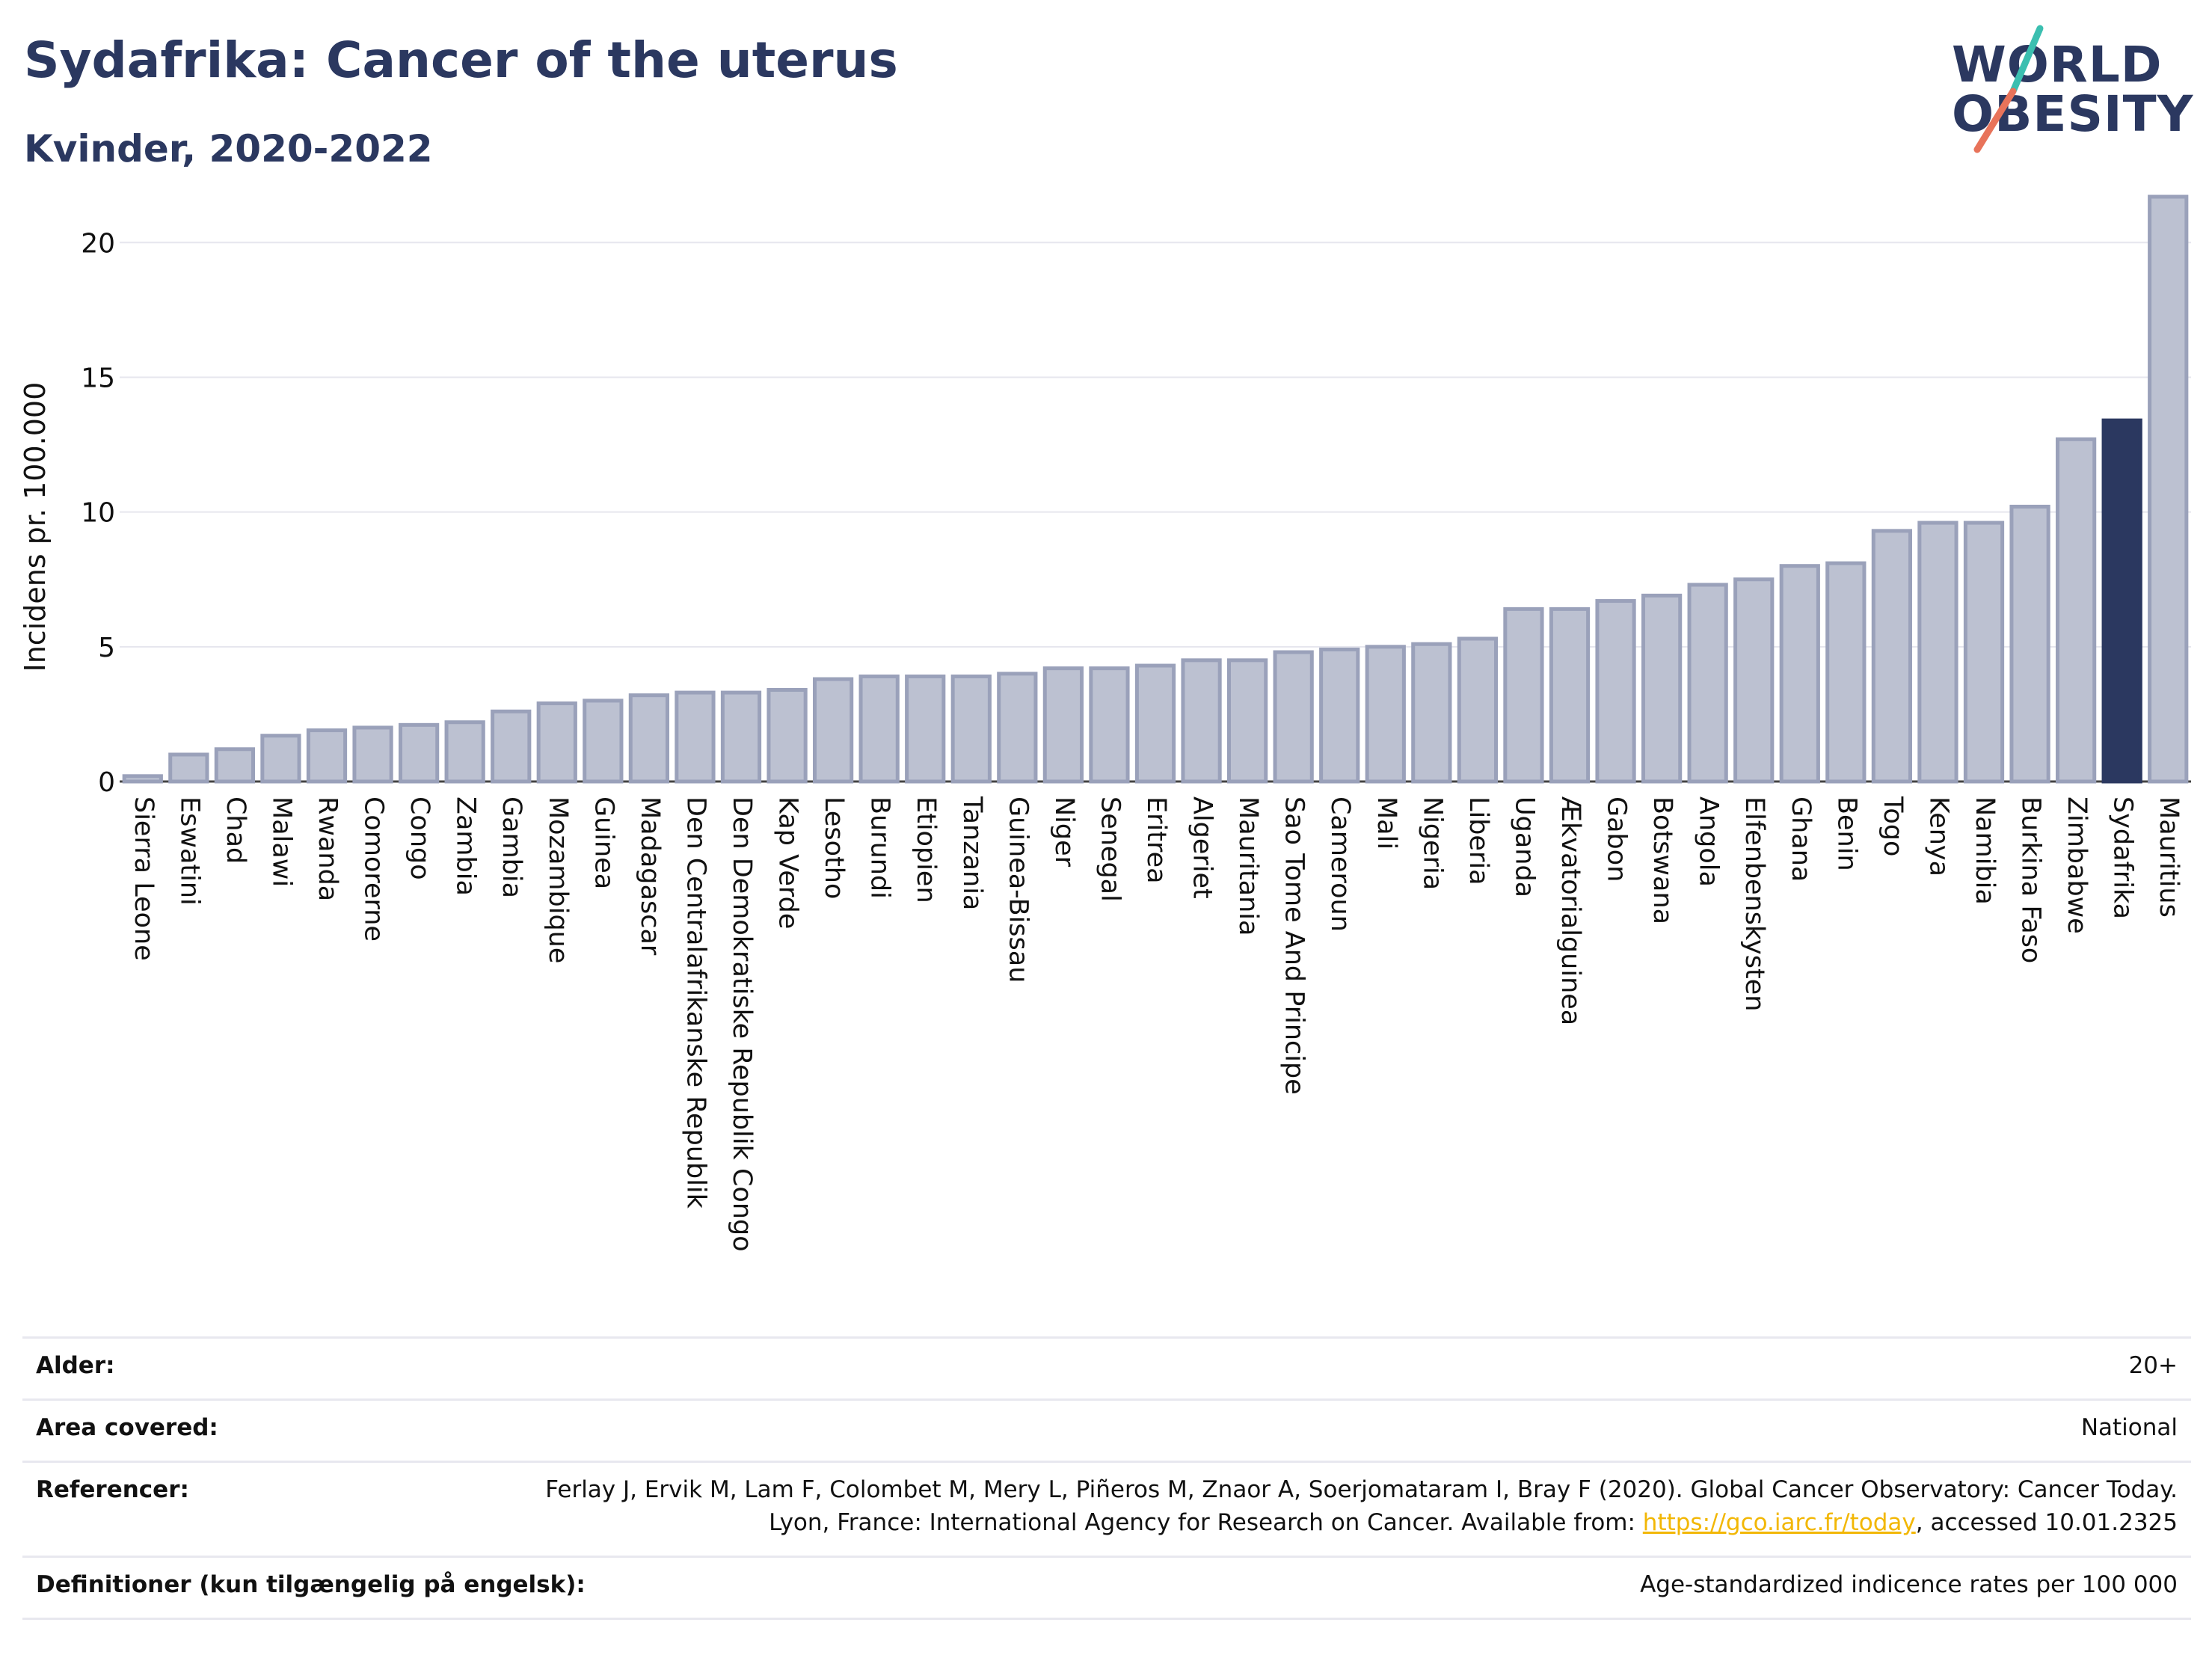  I want to click on bar-ghana, so click(1799, 674).